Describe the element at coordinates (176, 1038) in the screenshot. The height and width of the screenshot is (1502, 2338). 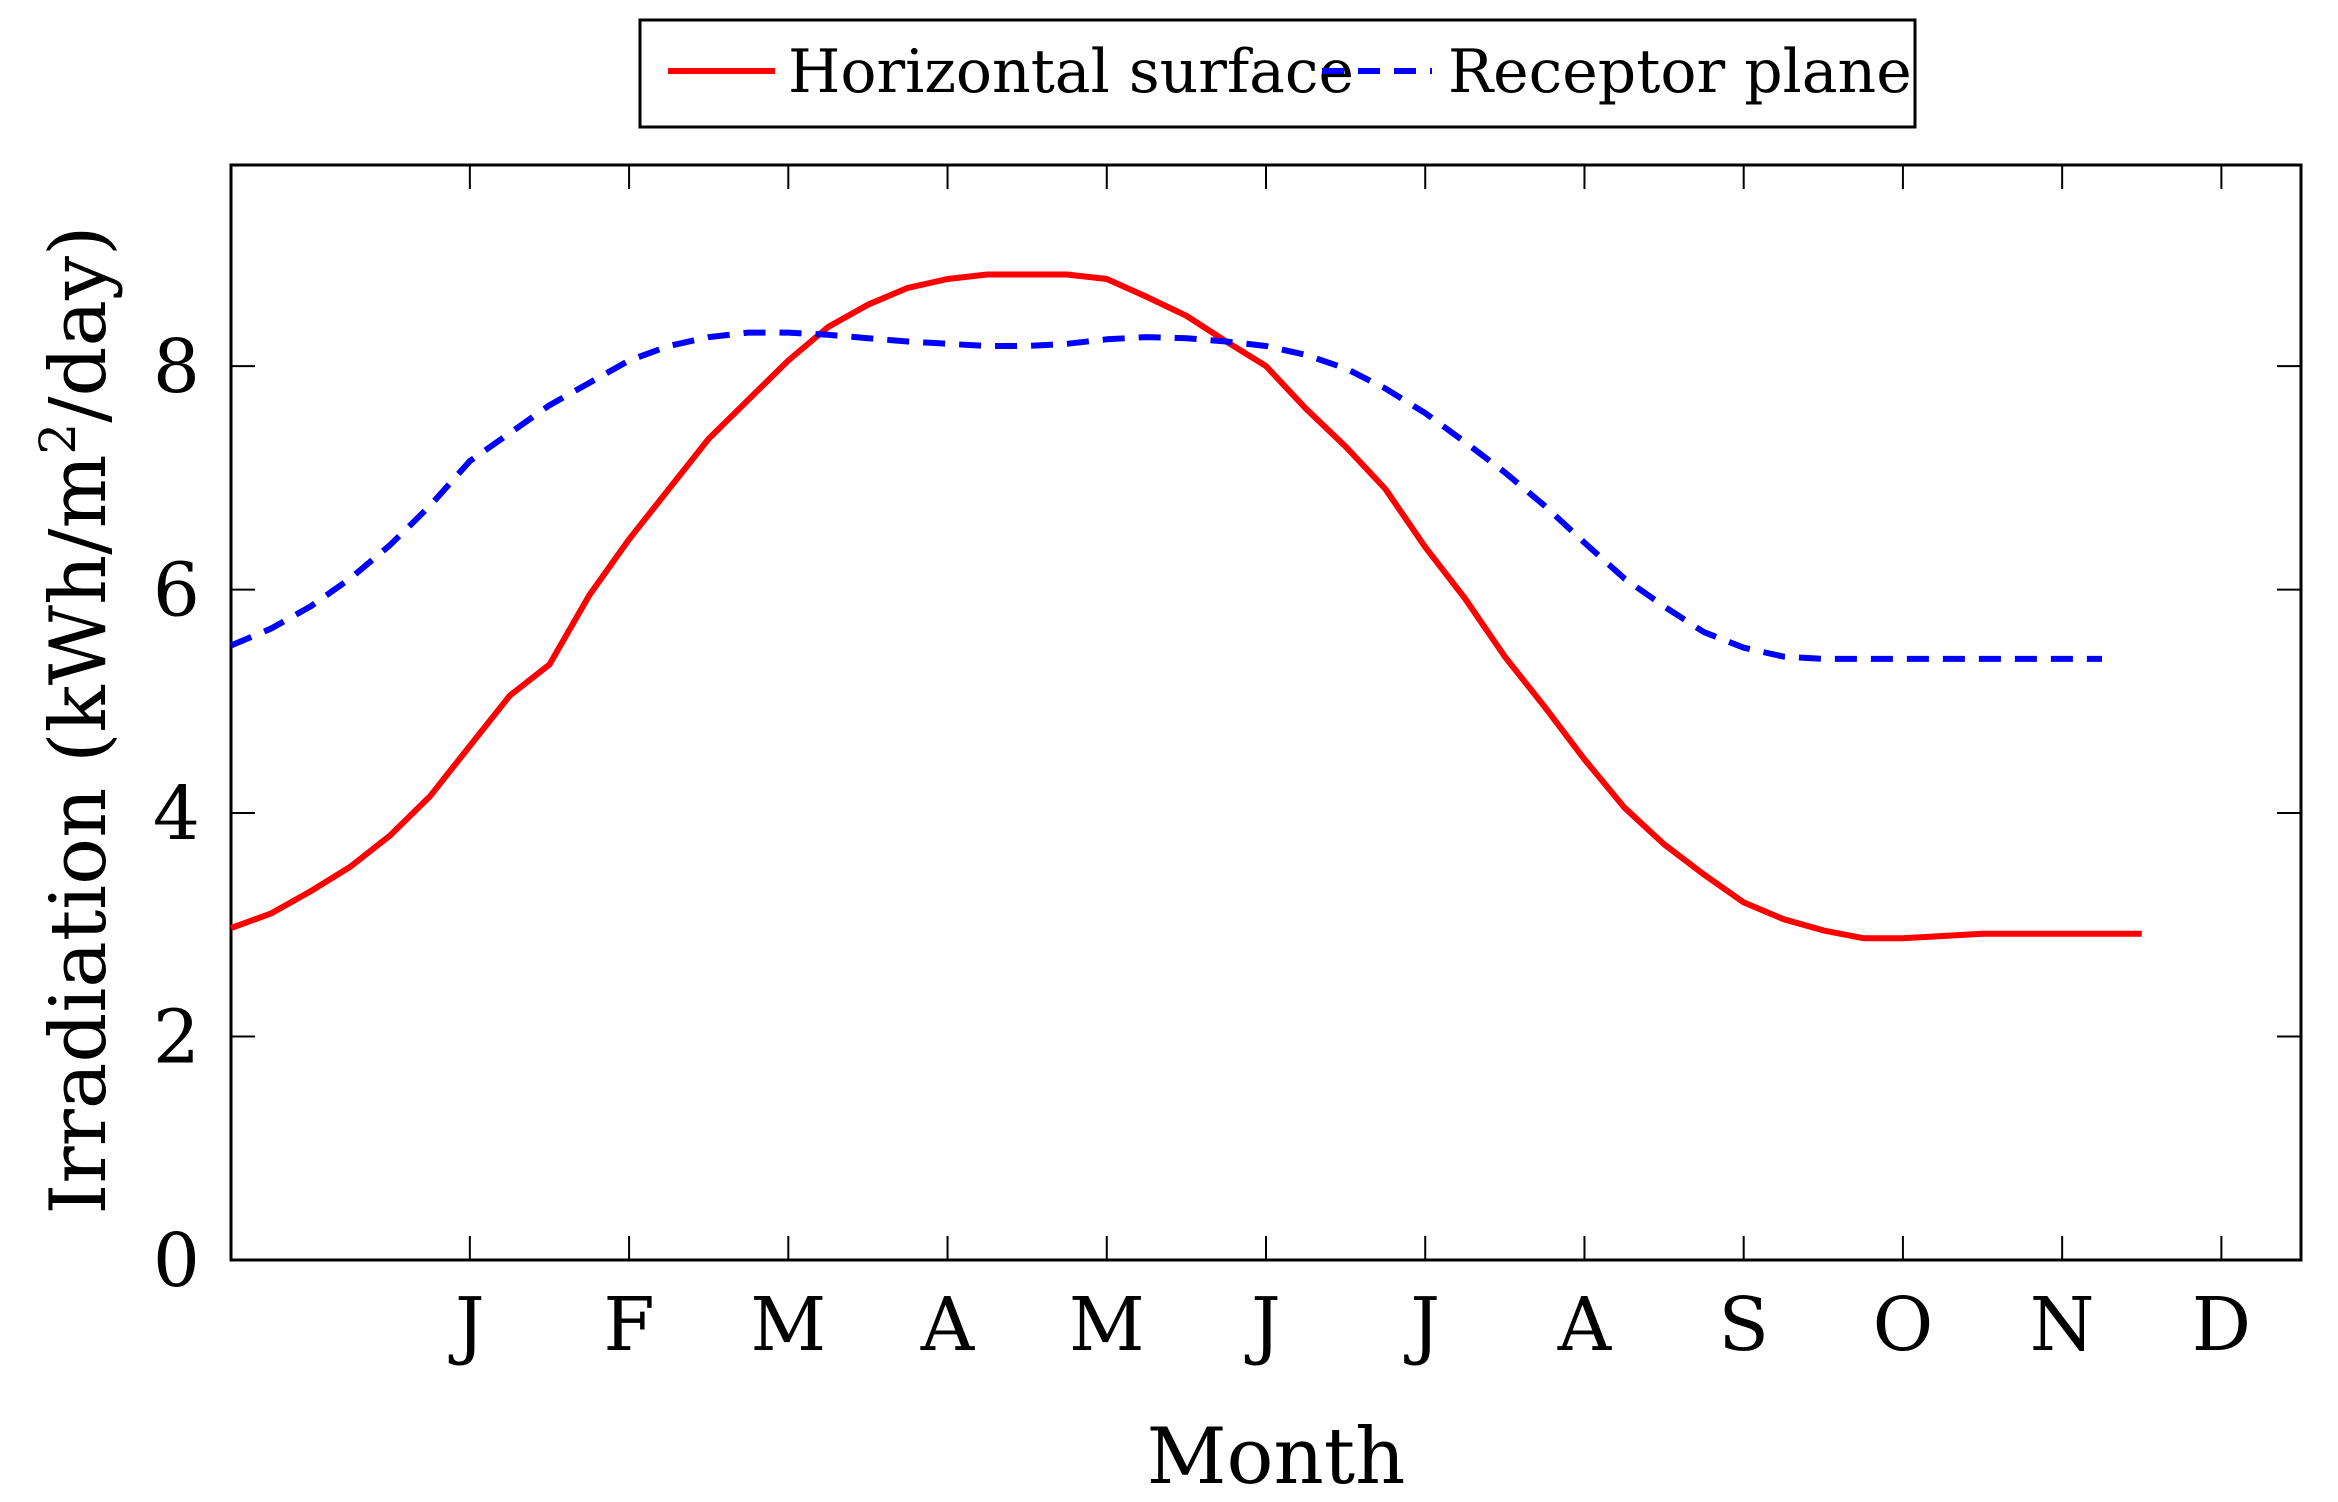
I see `y-tick-label: 2` at that location.